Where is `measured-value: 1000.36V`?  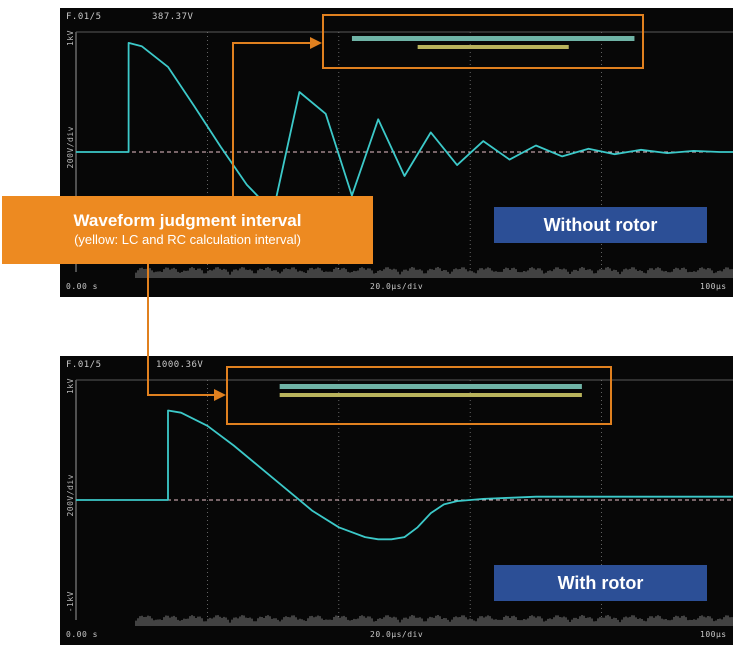 measured-value: 1000.36V is located at coordinates (180, 365).